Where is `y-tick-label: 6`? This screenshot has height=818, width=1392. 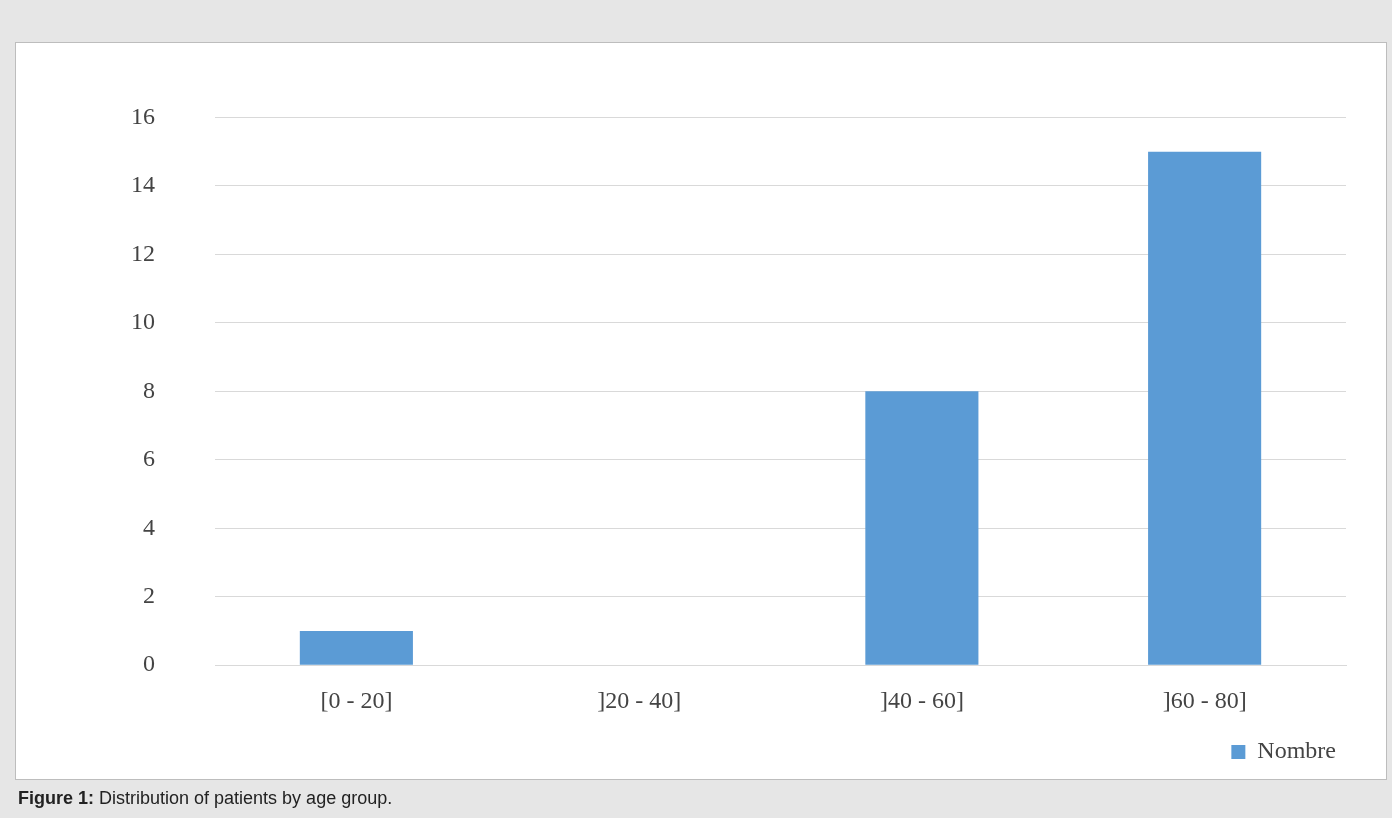 y-tick-label: 6 is located at coordinates (149, 458).